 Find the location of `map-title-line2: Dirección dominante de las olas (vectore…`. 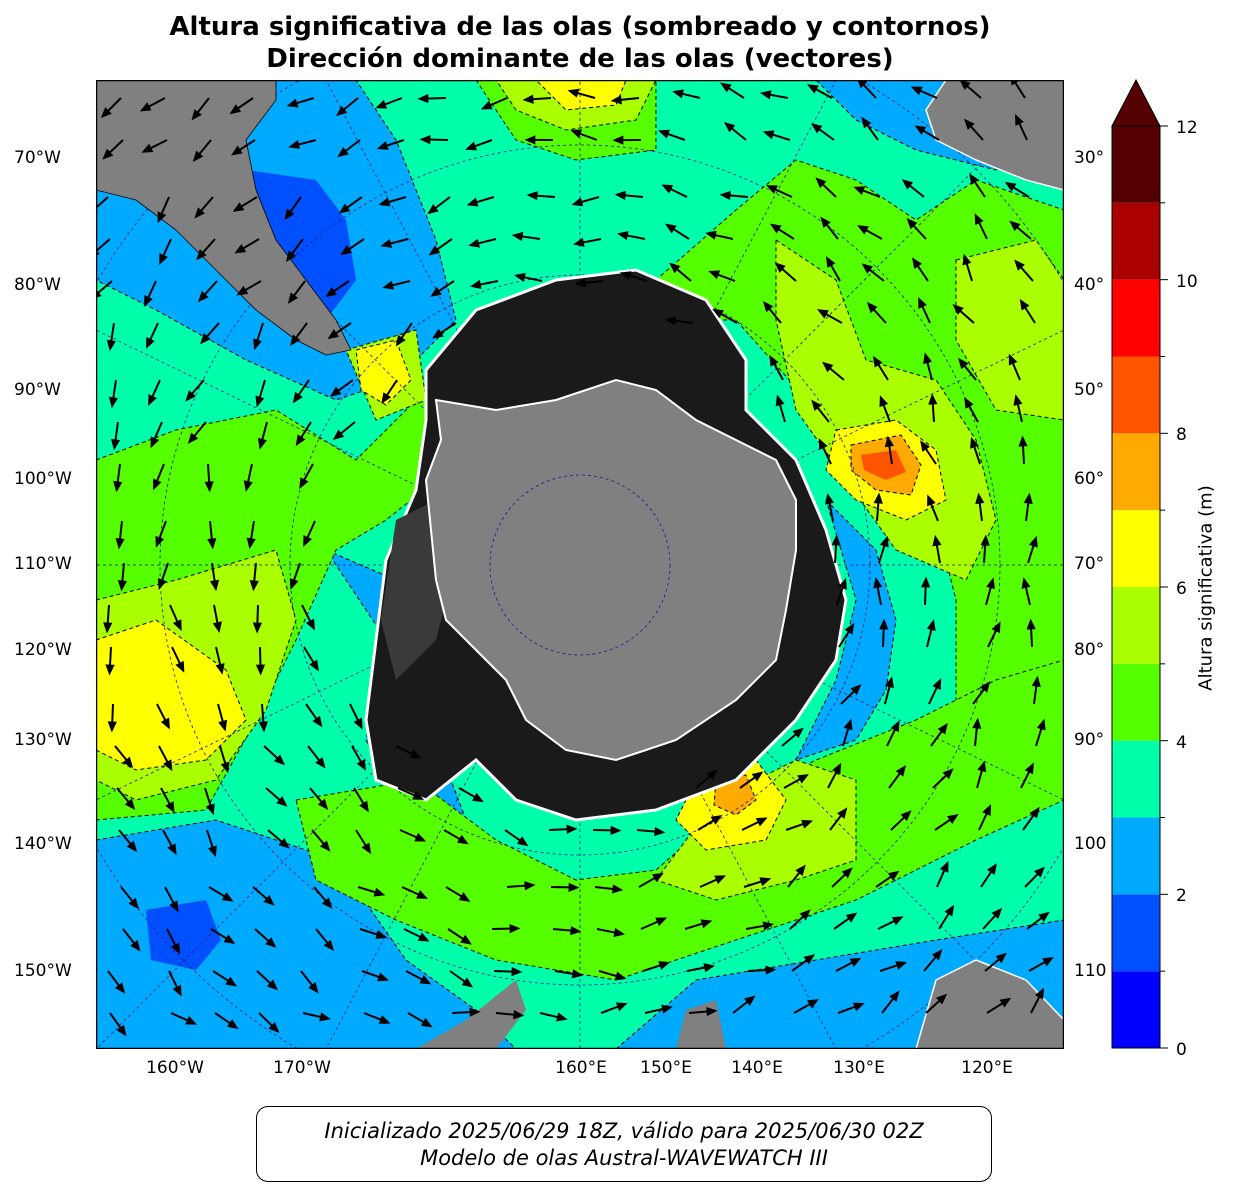

map-title-line2: Dirección dominante de las olas (vectore… is located at coordinates (580, 59).